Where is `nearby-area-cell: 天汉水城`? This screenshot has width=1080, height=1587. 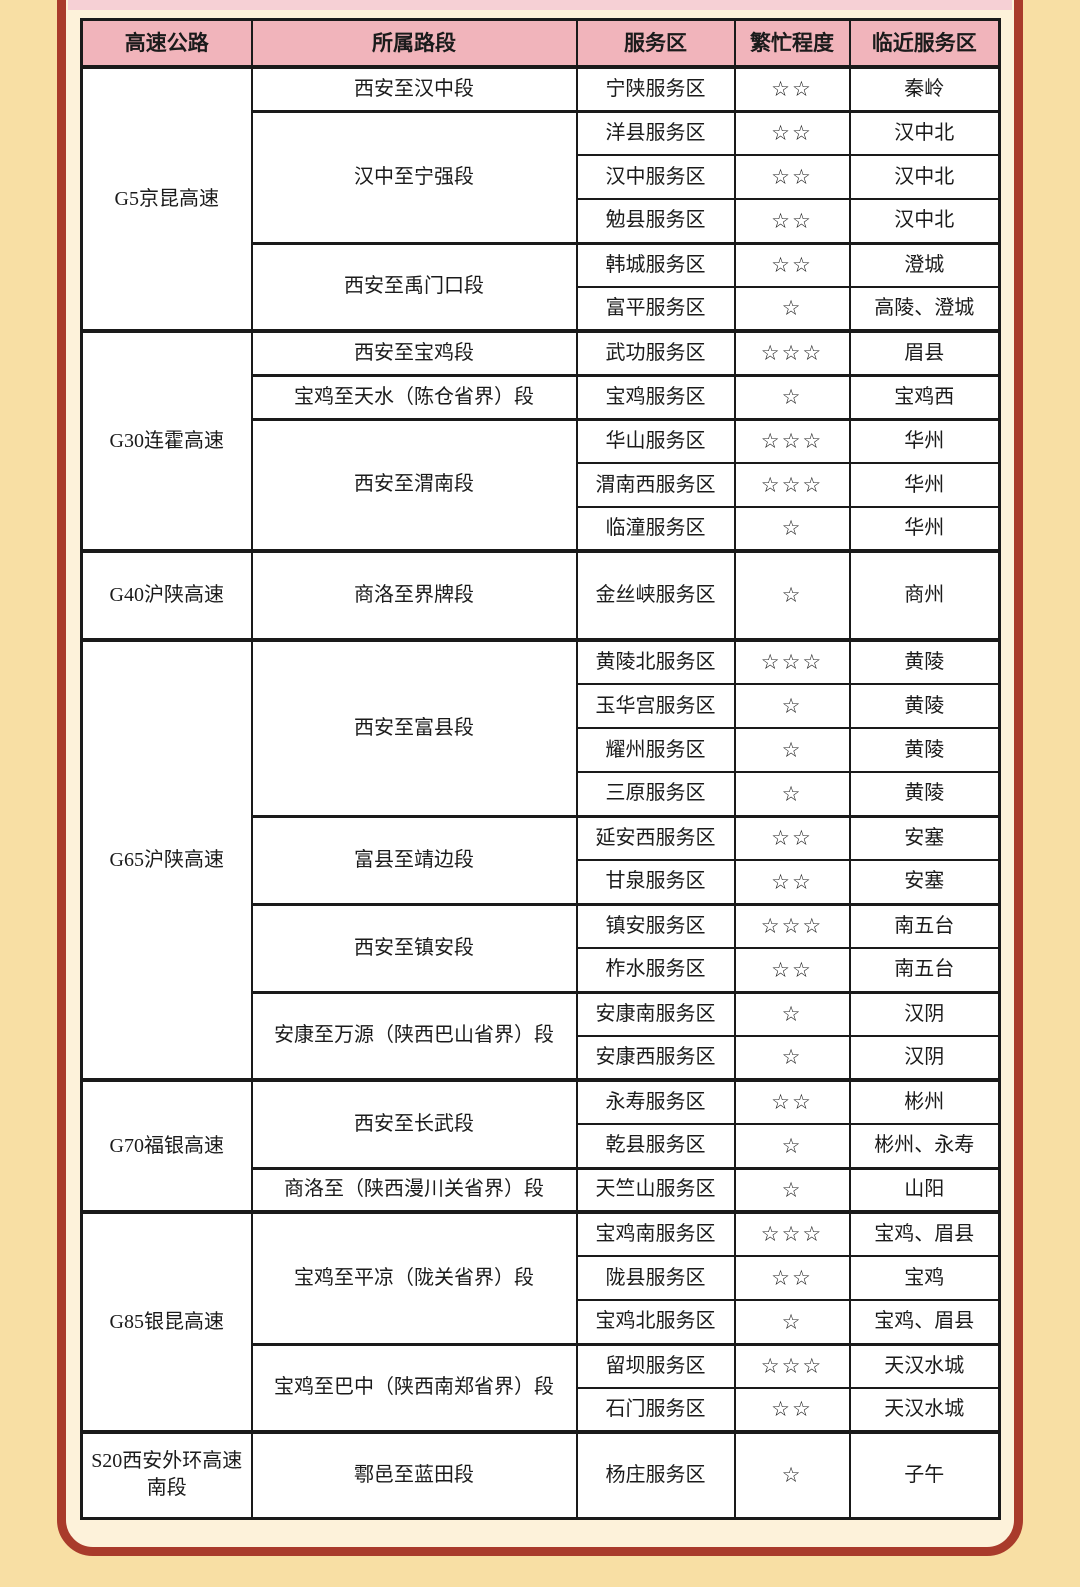 nearby-area-cell: 天汉水城 is located at coordinates (924, 1365).